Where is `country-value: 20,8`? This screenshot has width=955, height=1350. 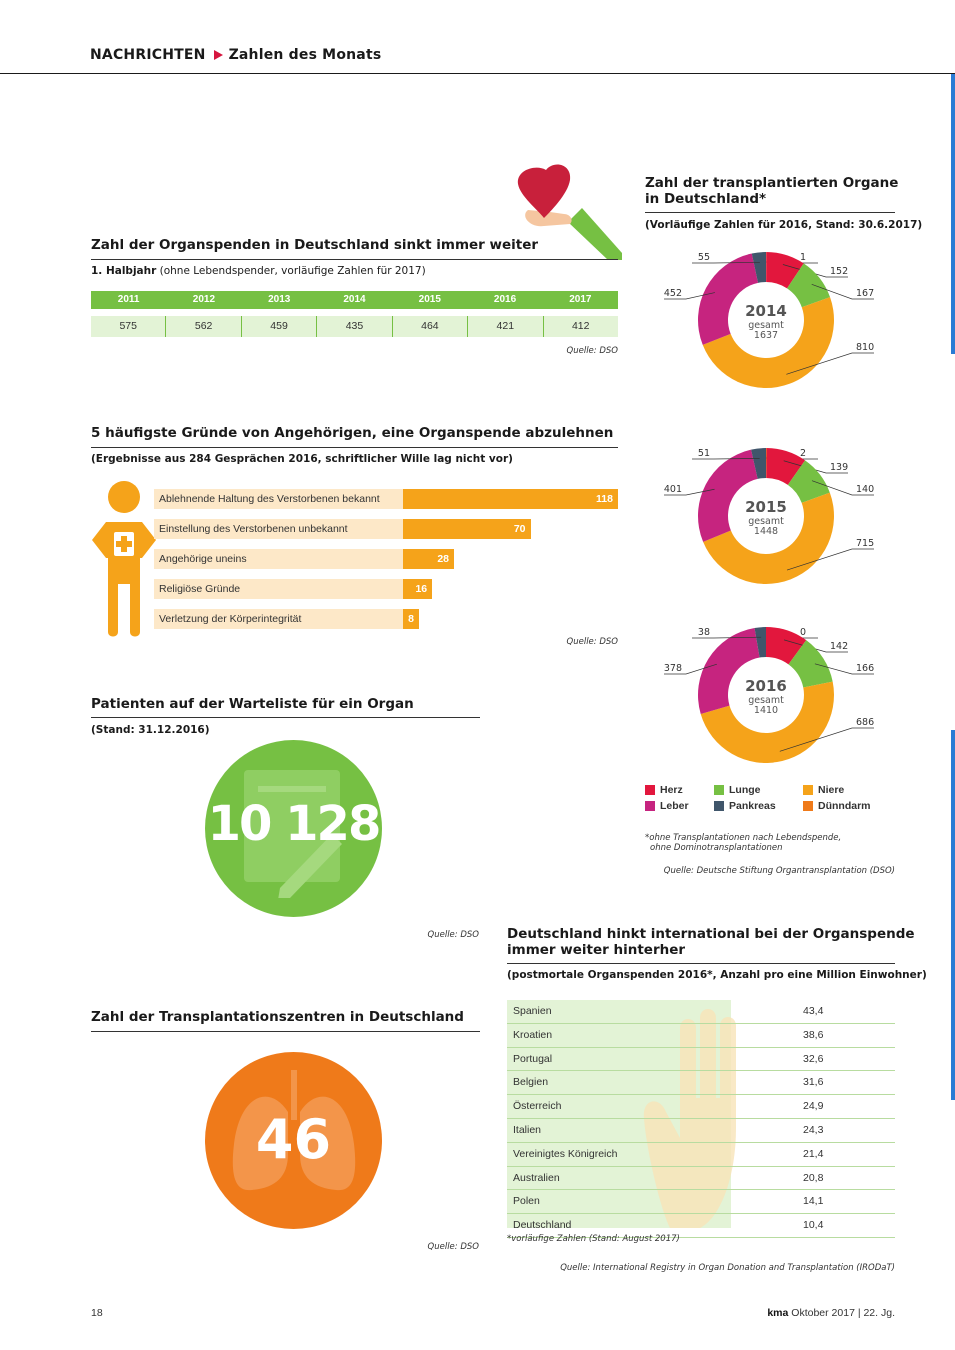 country-value: 20,8 is located at coordinates (813, 1177).